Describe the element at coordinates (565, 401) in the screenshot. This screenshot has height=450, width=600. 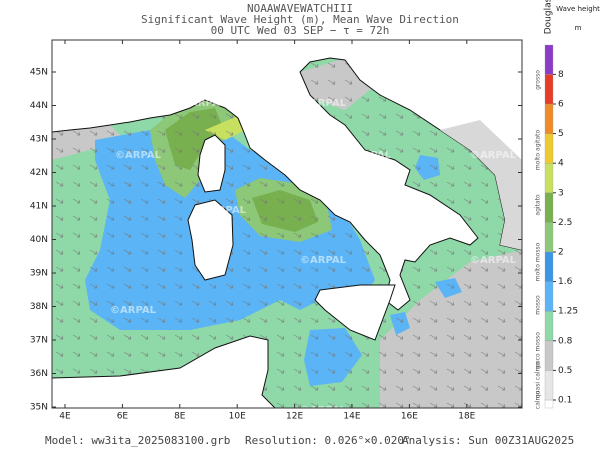
I see `colorbar-label: 0.1` at that location.